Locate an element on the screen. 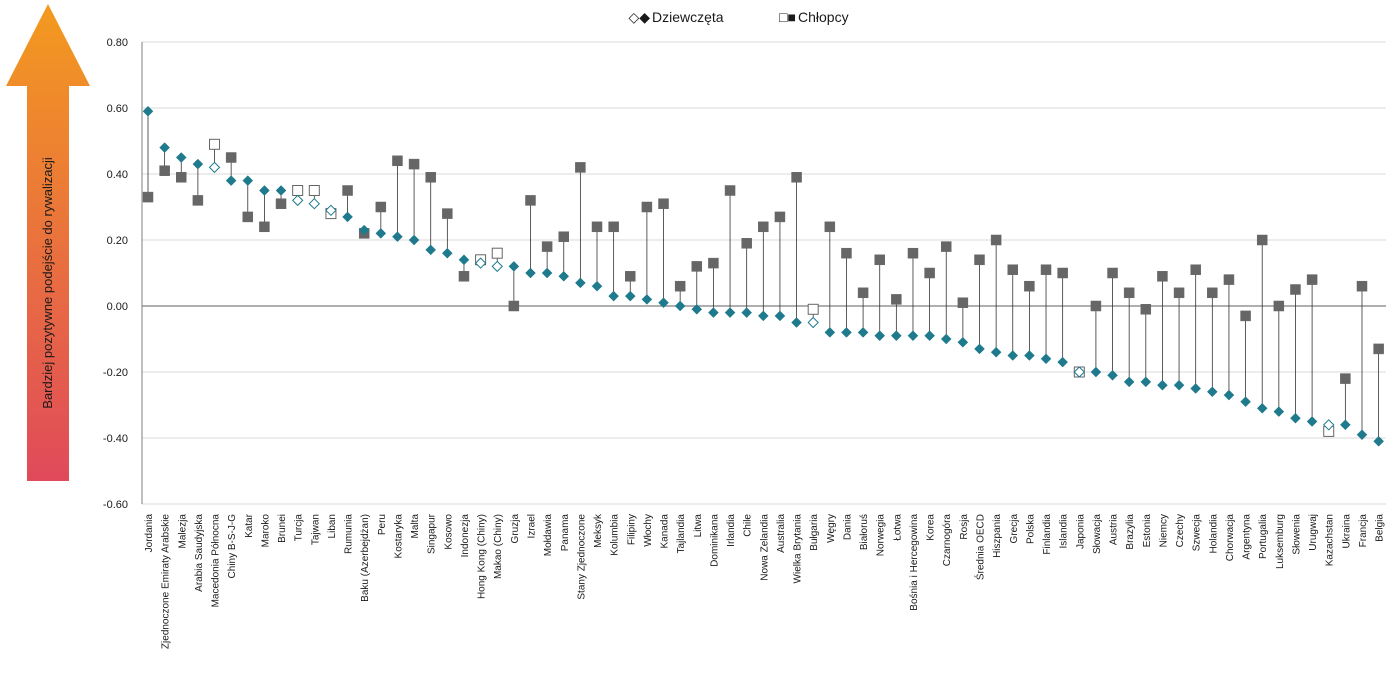 This screenshot has height=683, width=1386. x-category-label: Bułgaria is located at coordinates (814, 532).